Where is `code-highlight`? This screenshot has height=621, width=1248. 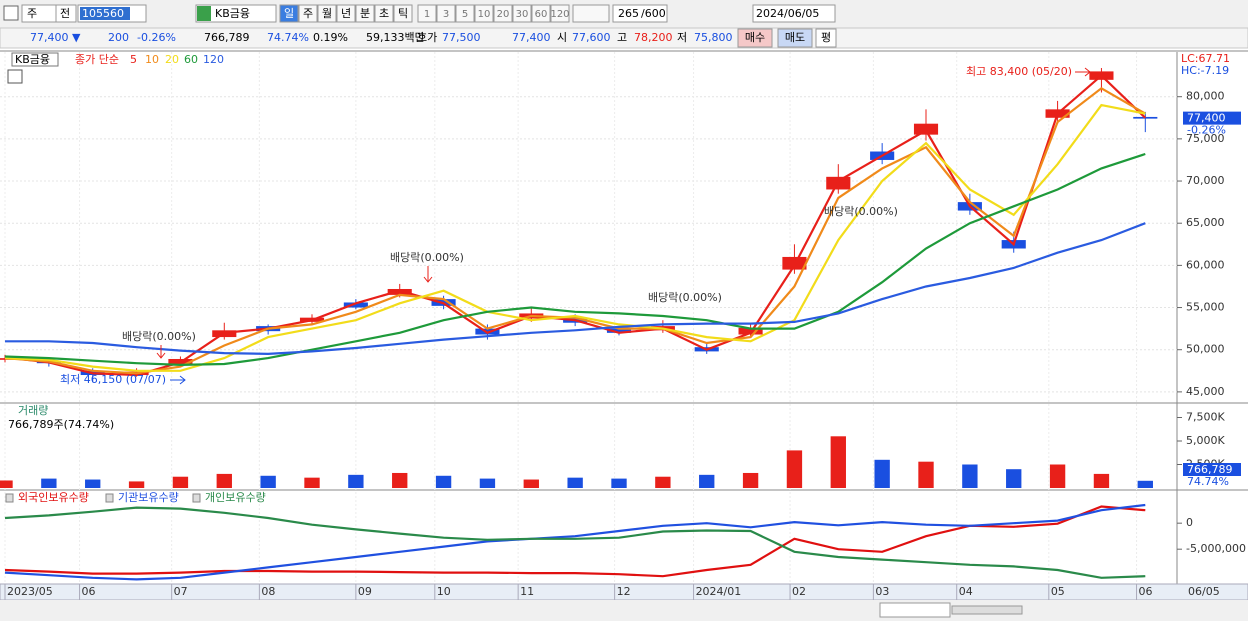 code-highlight is located at coordinates (105, 13).